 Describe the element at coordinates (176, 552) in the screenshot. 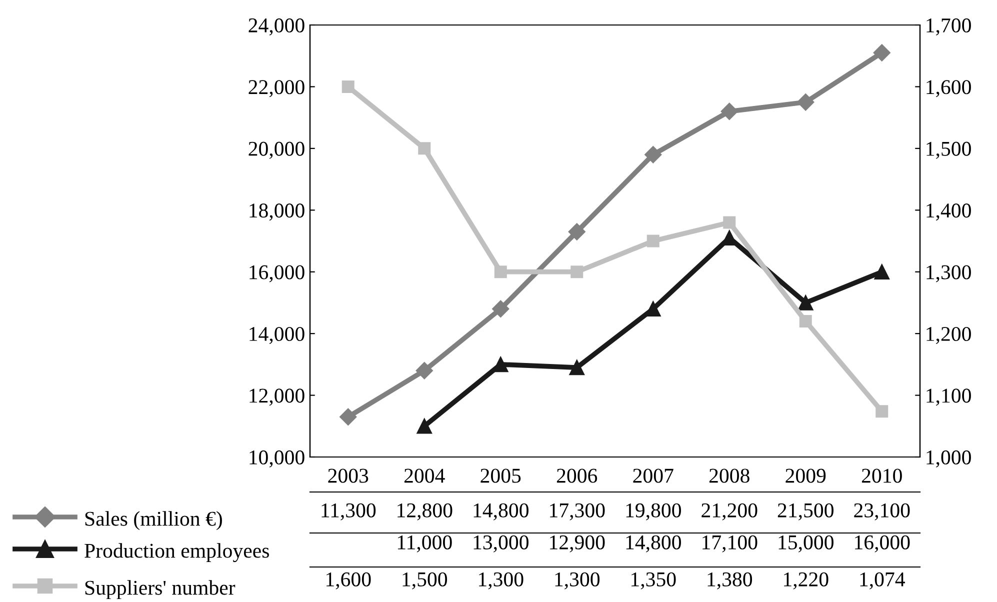

I see `legend-label: Production employees` at that location.